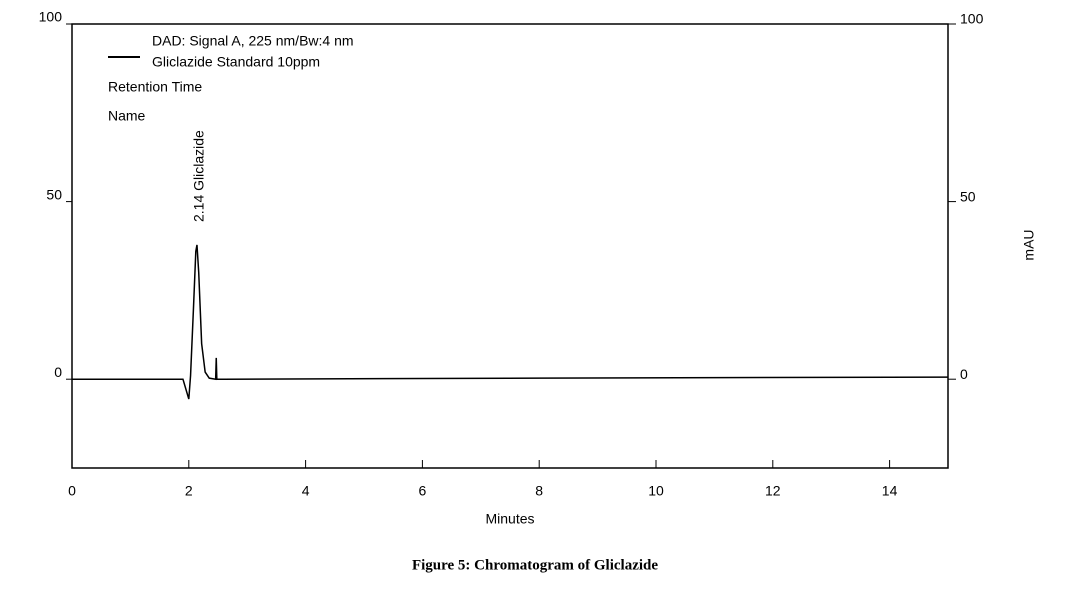 This screenshot has height=592, width=1070. What do you see at coordinates (773, 491) in the screenshot?
I see `x-tick-label: 12` at bounding box center [773, 491].